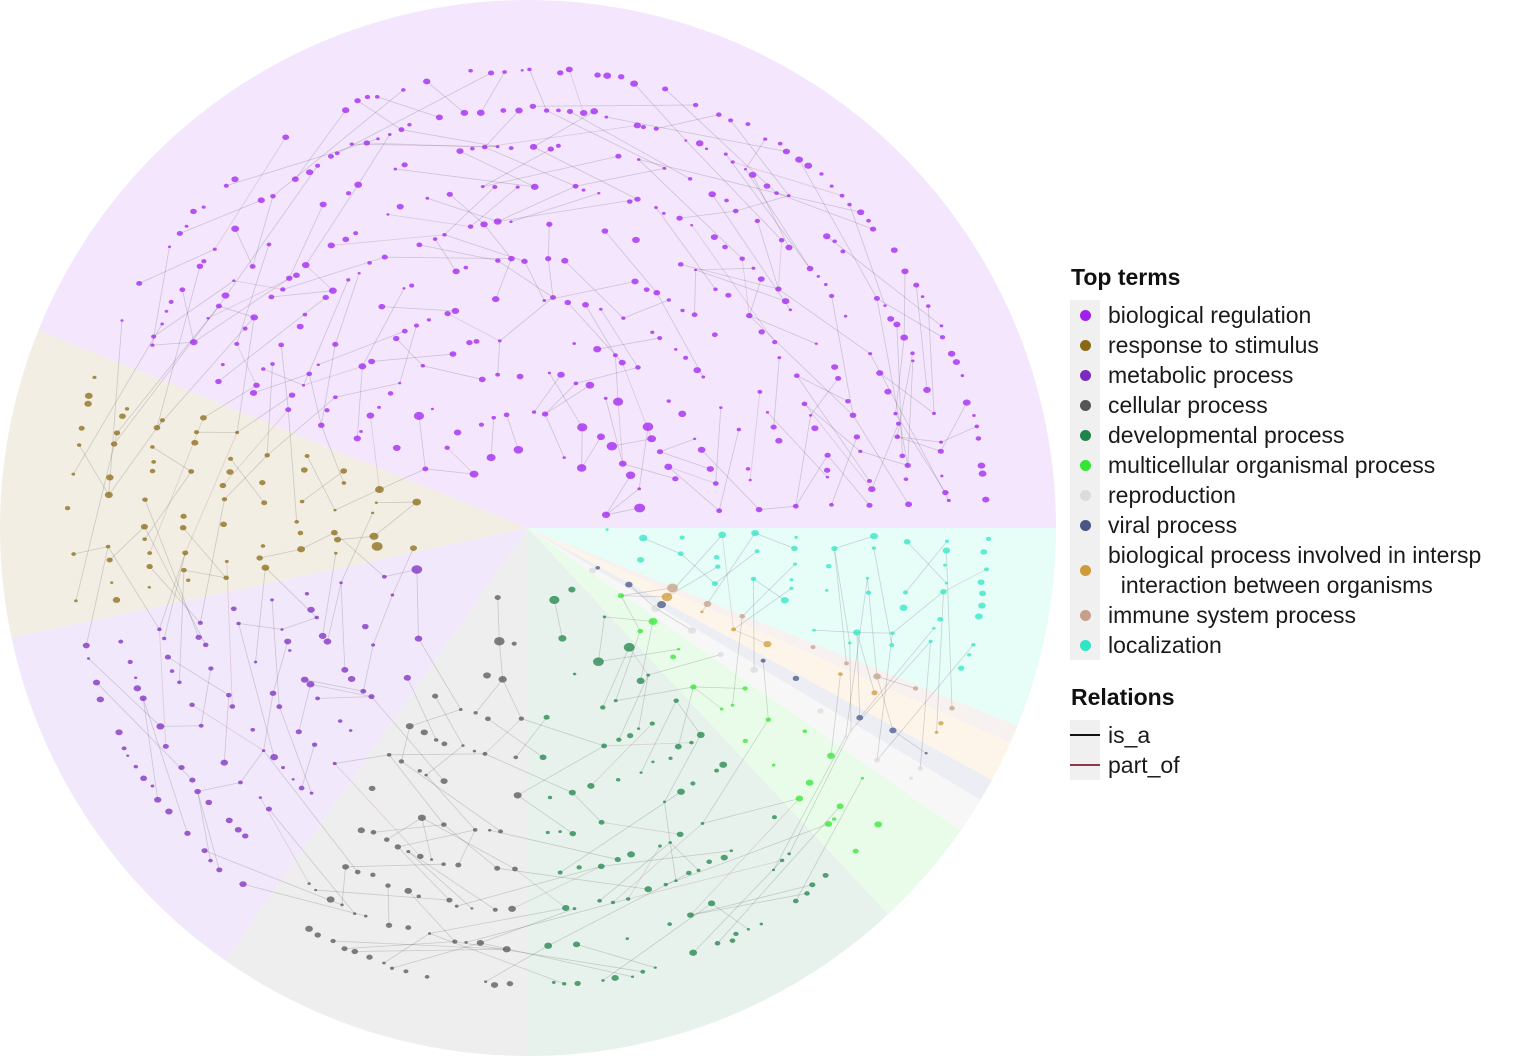  What do you see at coordinates (1085, 375) in the screenshot?
I see `legend-swatch` at bounding box center [1085, 375].